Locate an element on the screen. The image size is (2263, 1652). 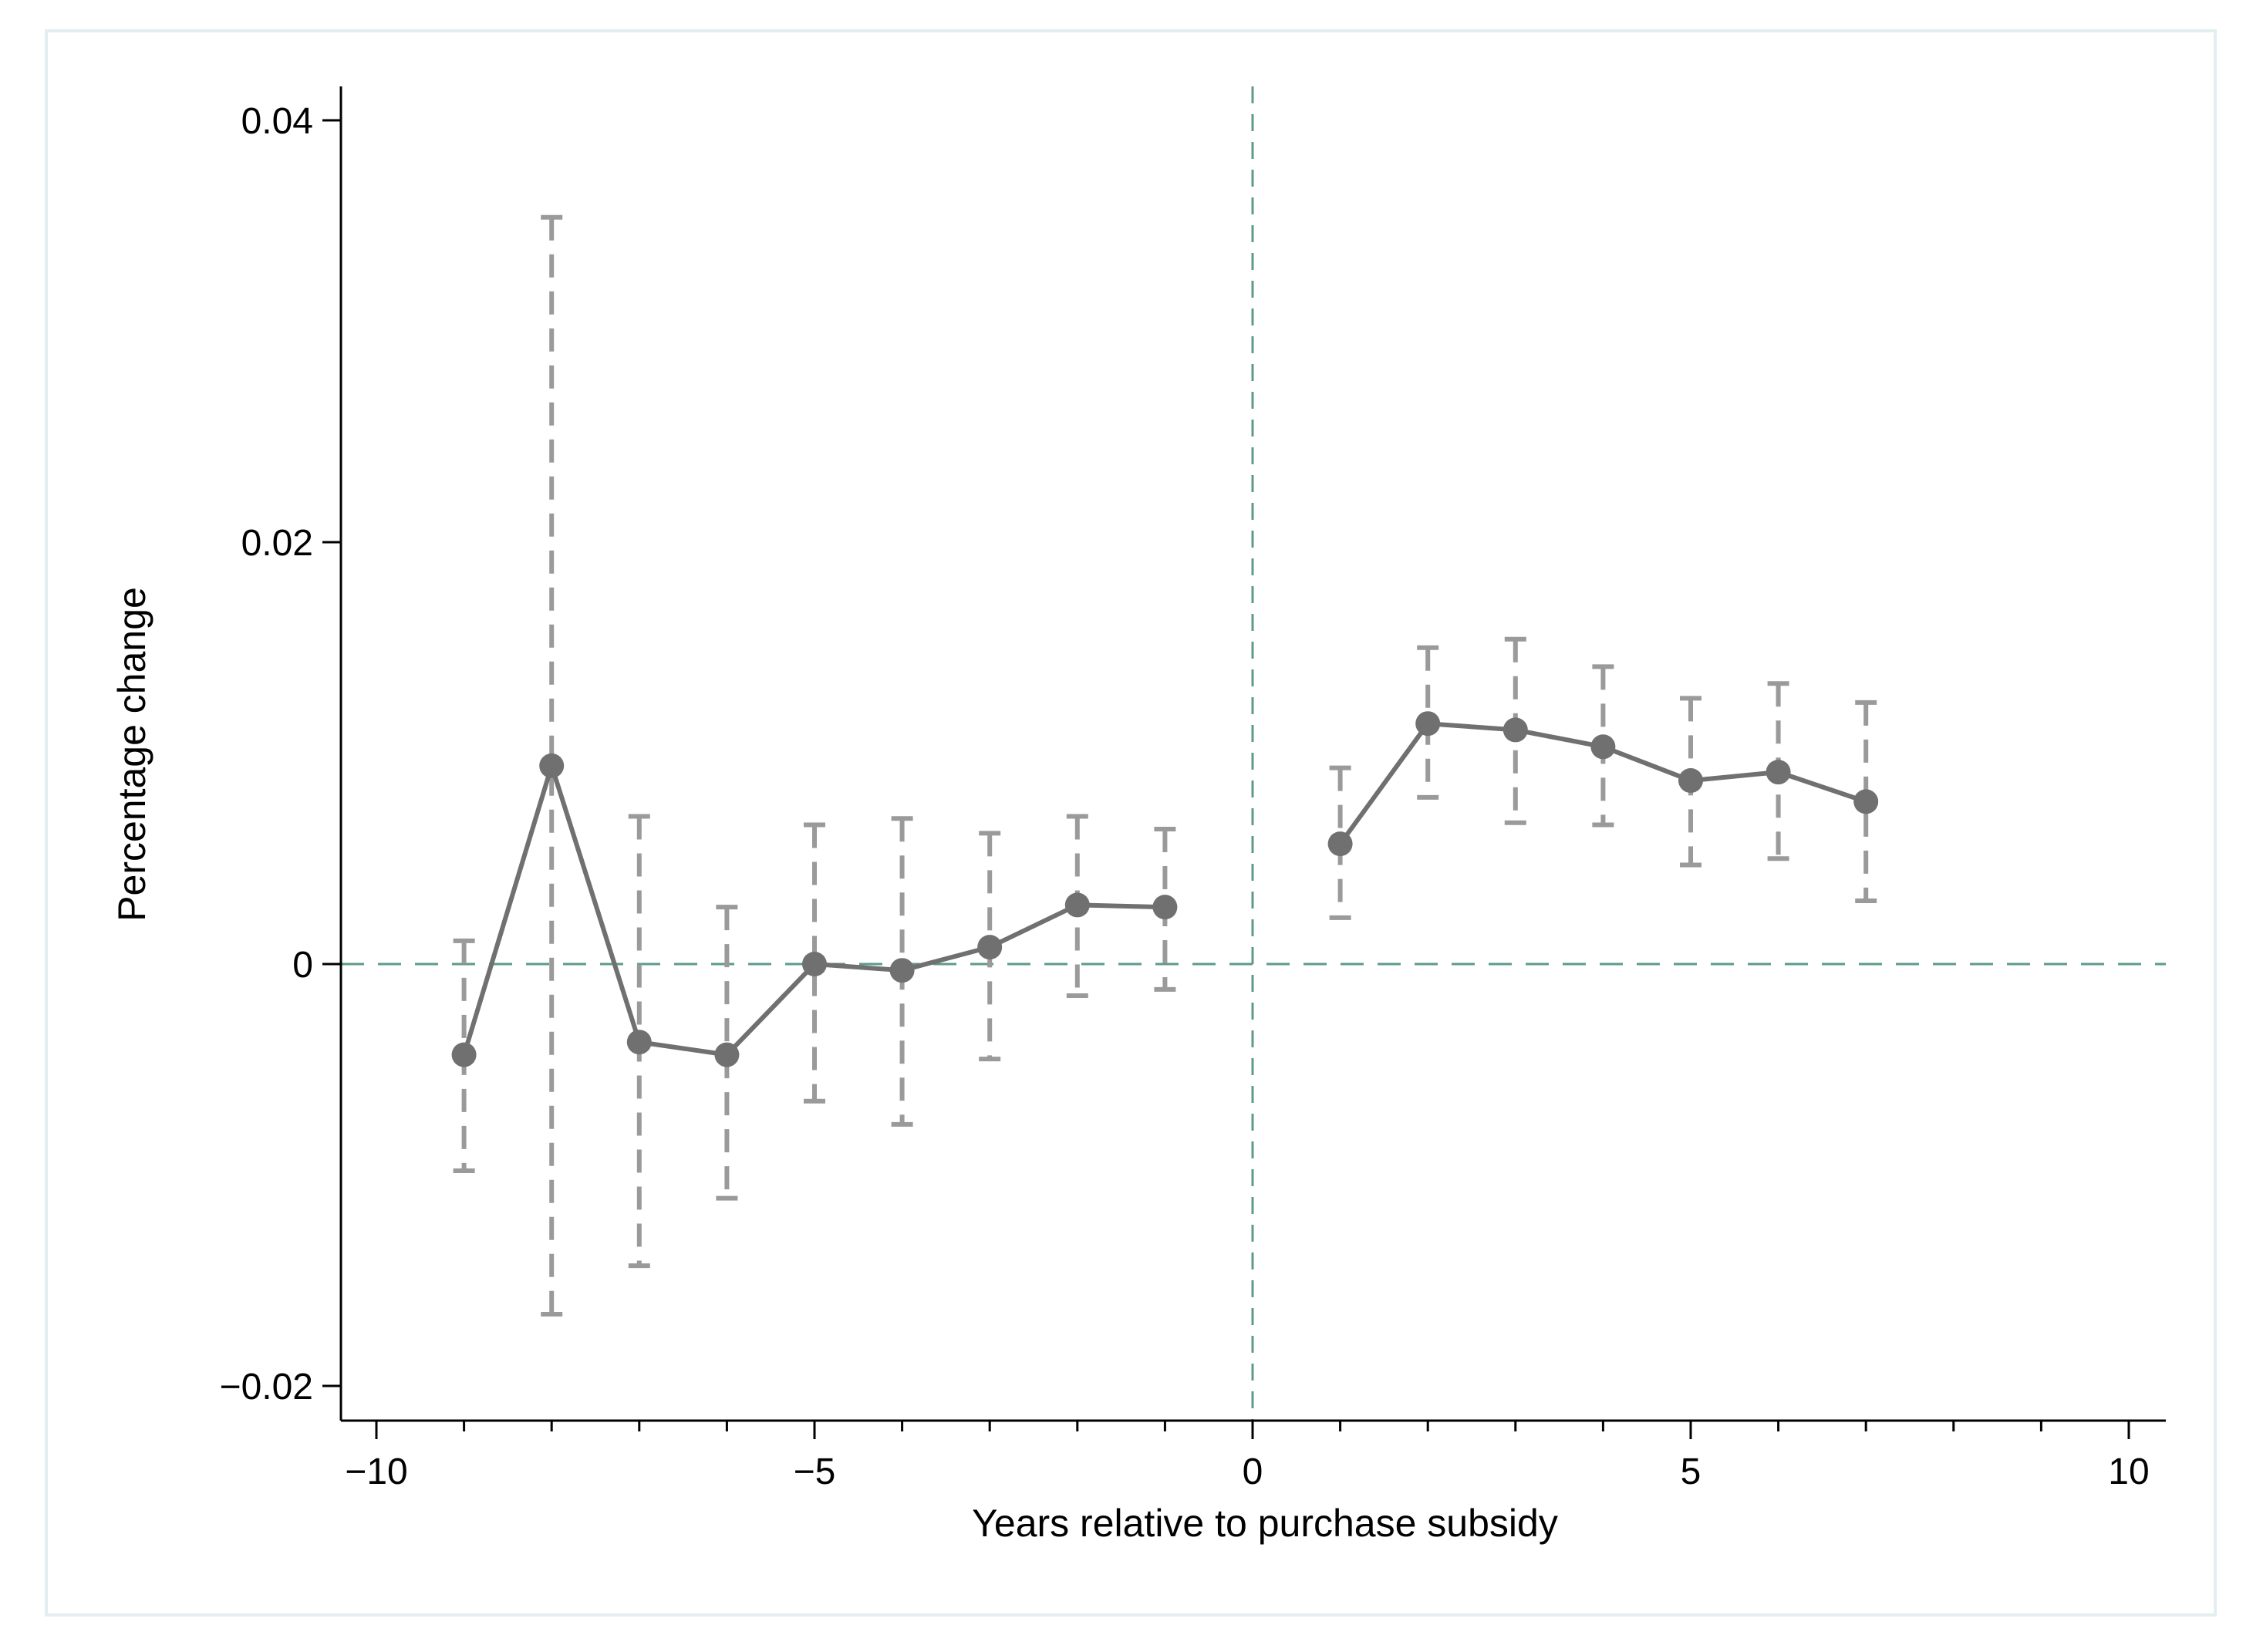
data-point-pre-period--7 is located at coordinates (639, 1042).